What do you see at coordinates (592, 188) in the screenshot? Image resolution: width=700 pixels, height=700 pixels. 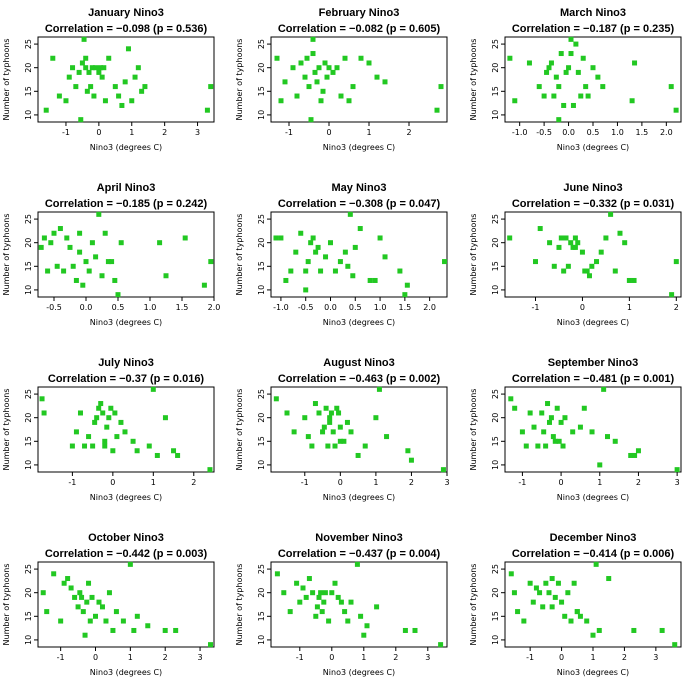 I see `chart-title: June Nino3` at bounding box center [592, 188].